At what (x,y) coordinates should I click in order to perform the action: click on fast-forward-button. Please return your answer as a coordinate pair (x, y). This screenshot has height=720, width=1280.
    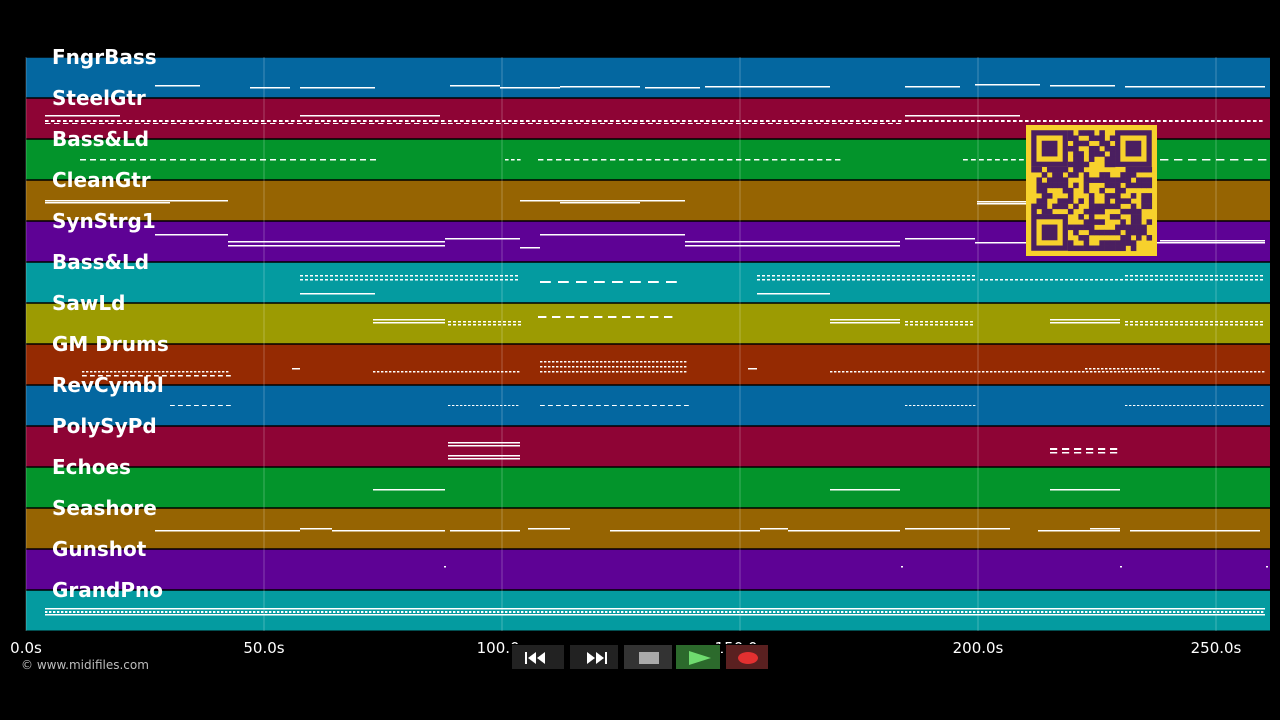
    Looking at the image, I should click on (594, 657).